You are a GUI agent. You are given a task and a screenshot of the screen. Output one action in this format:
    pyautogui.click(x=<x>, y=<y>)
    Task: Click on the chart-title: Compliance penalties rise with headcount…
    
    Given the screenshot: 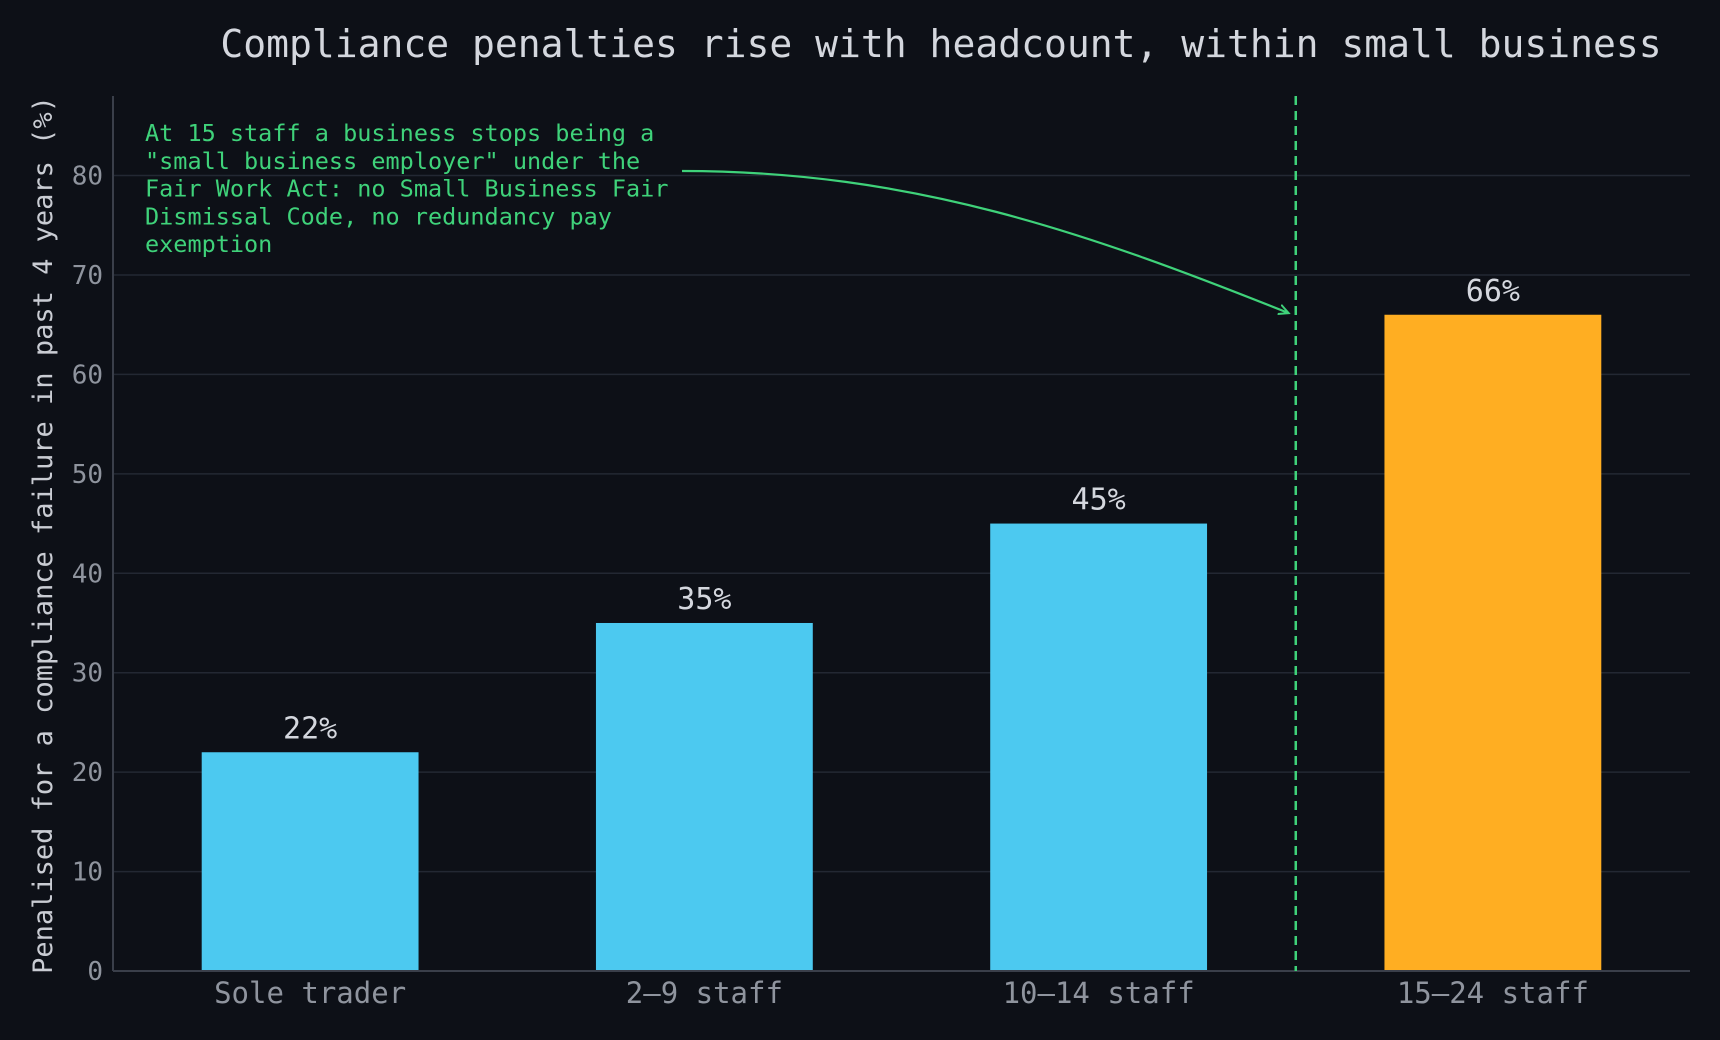 What is the action you would take?
    pyautogui.click(x=940, y=44)
    